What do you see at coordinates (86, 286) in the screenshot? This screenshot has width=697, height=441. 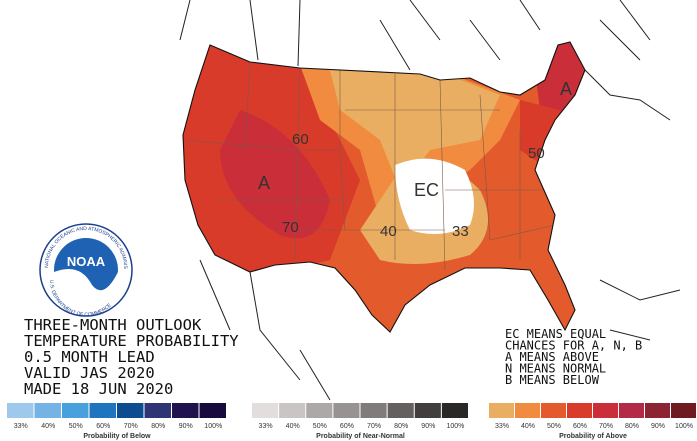 I see `logo-gull` at bounding box center [86, 286].